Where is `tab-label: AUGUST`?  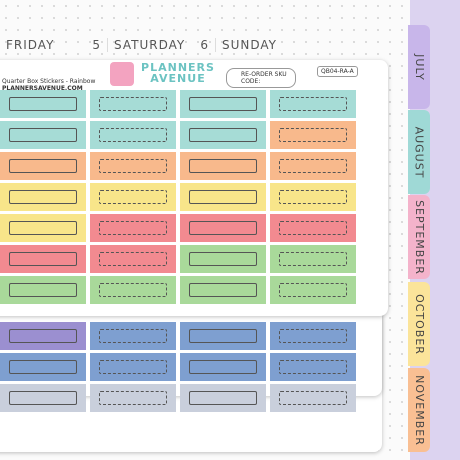 tab-label: AUGUST is located at coordinates (419, 152).